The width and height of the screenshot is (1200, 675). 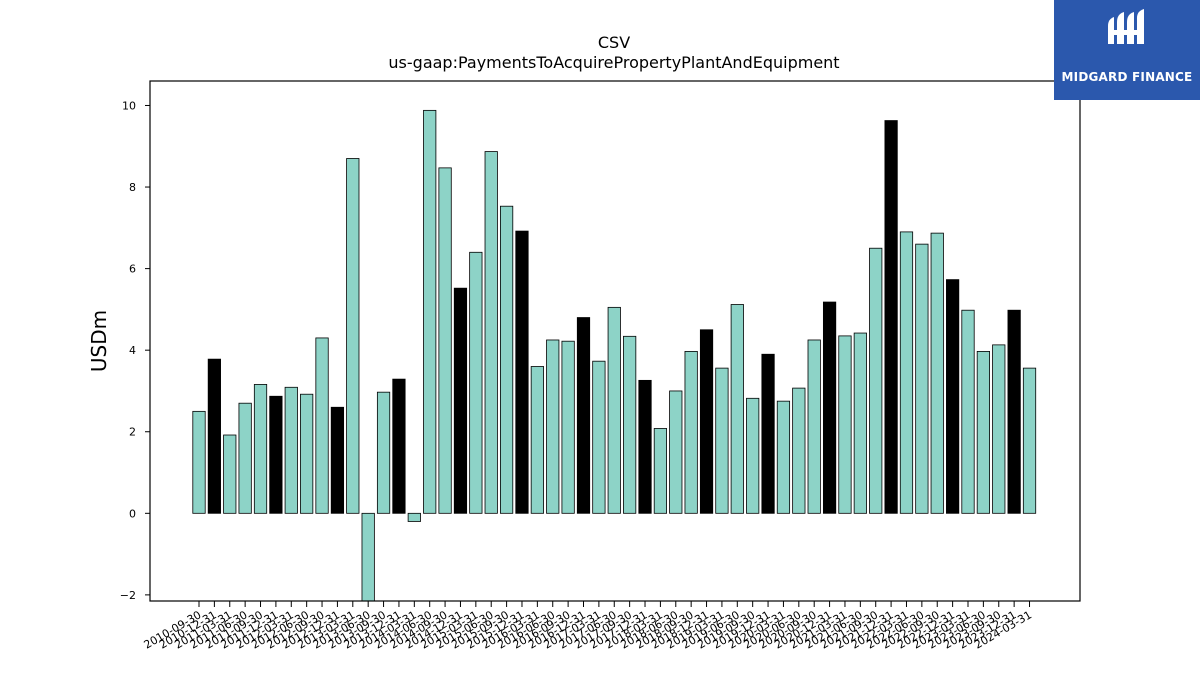 What do you see at coordinates (614, 42) in the screenshot?
I see `chart-title: CSV` at bounding box center [614, 42].